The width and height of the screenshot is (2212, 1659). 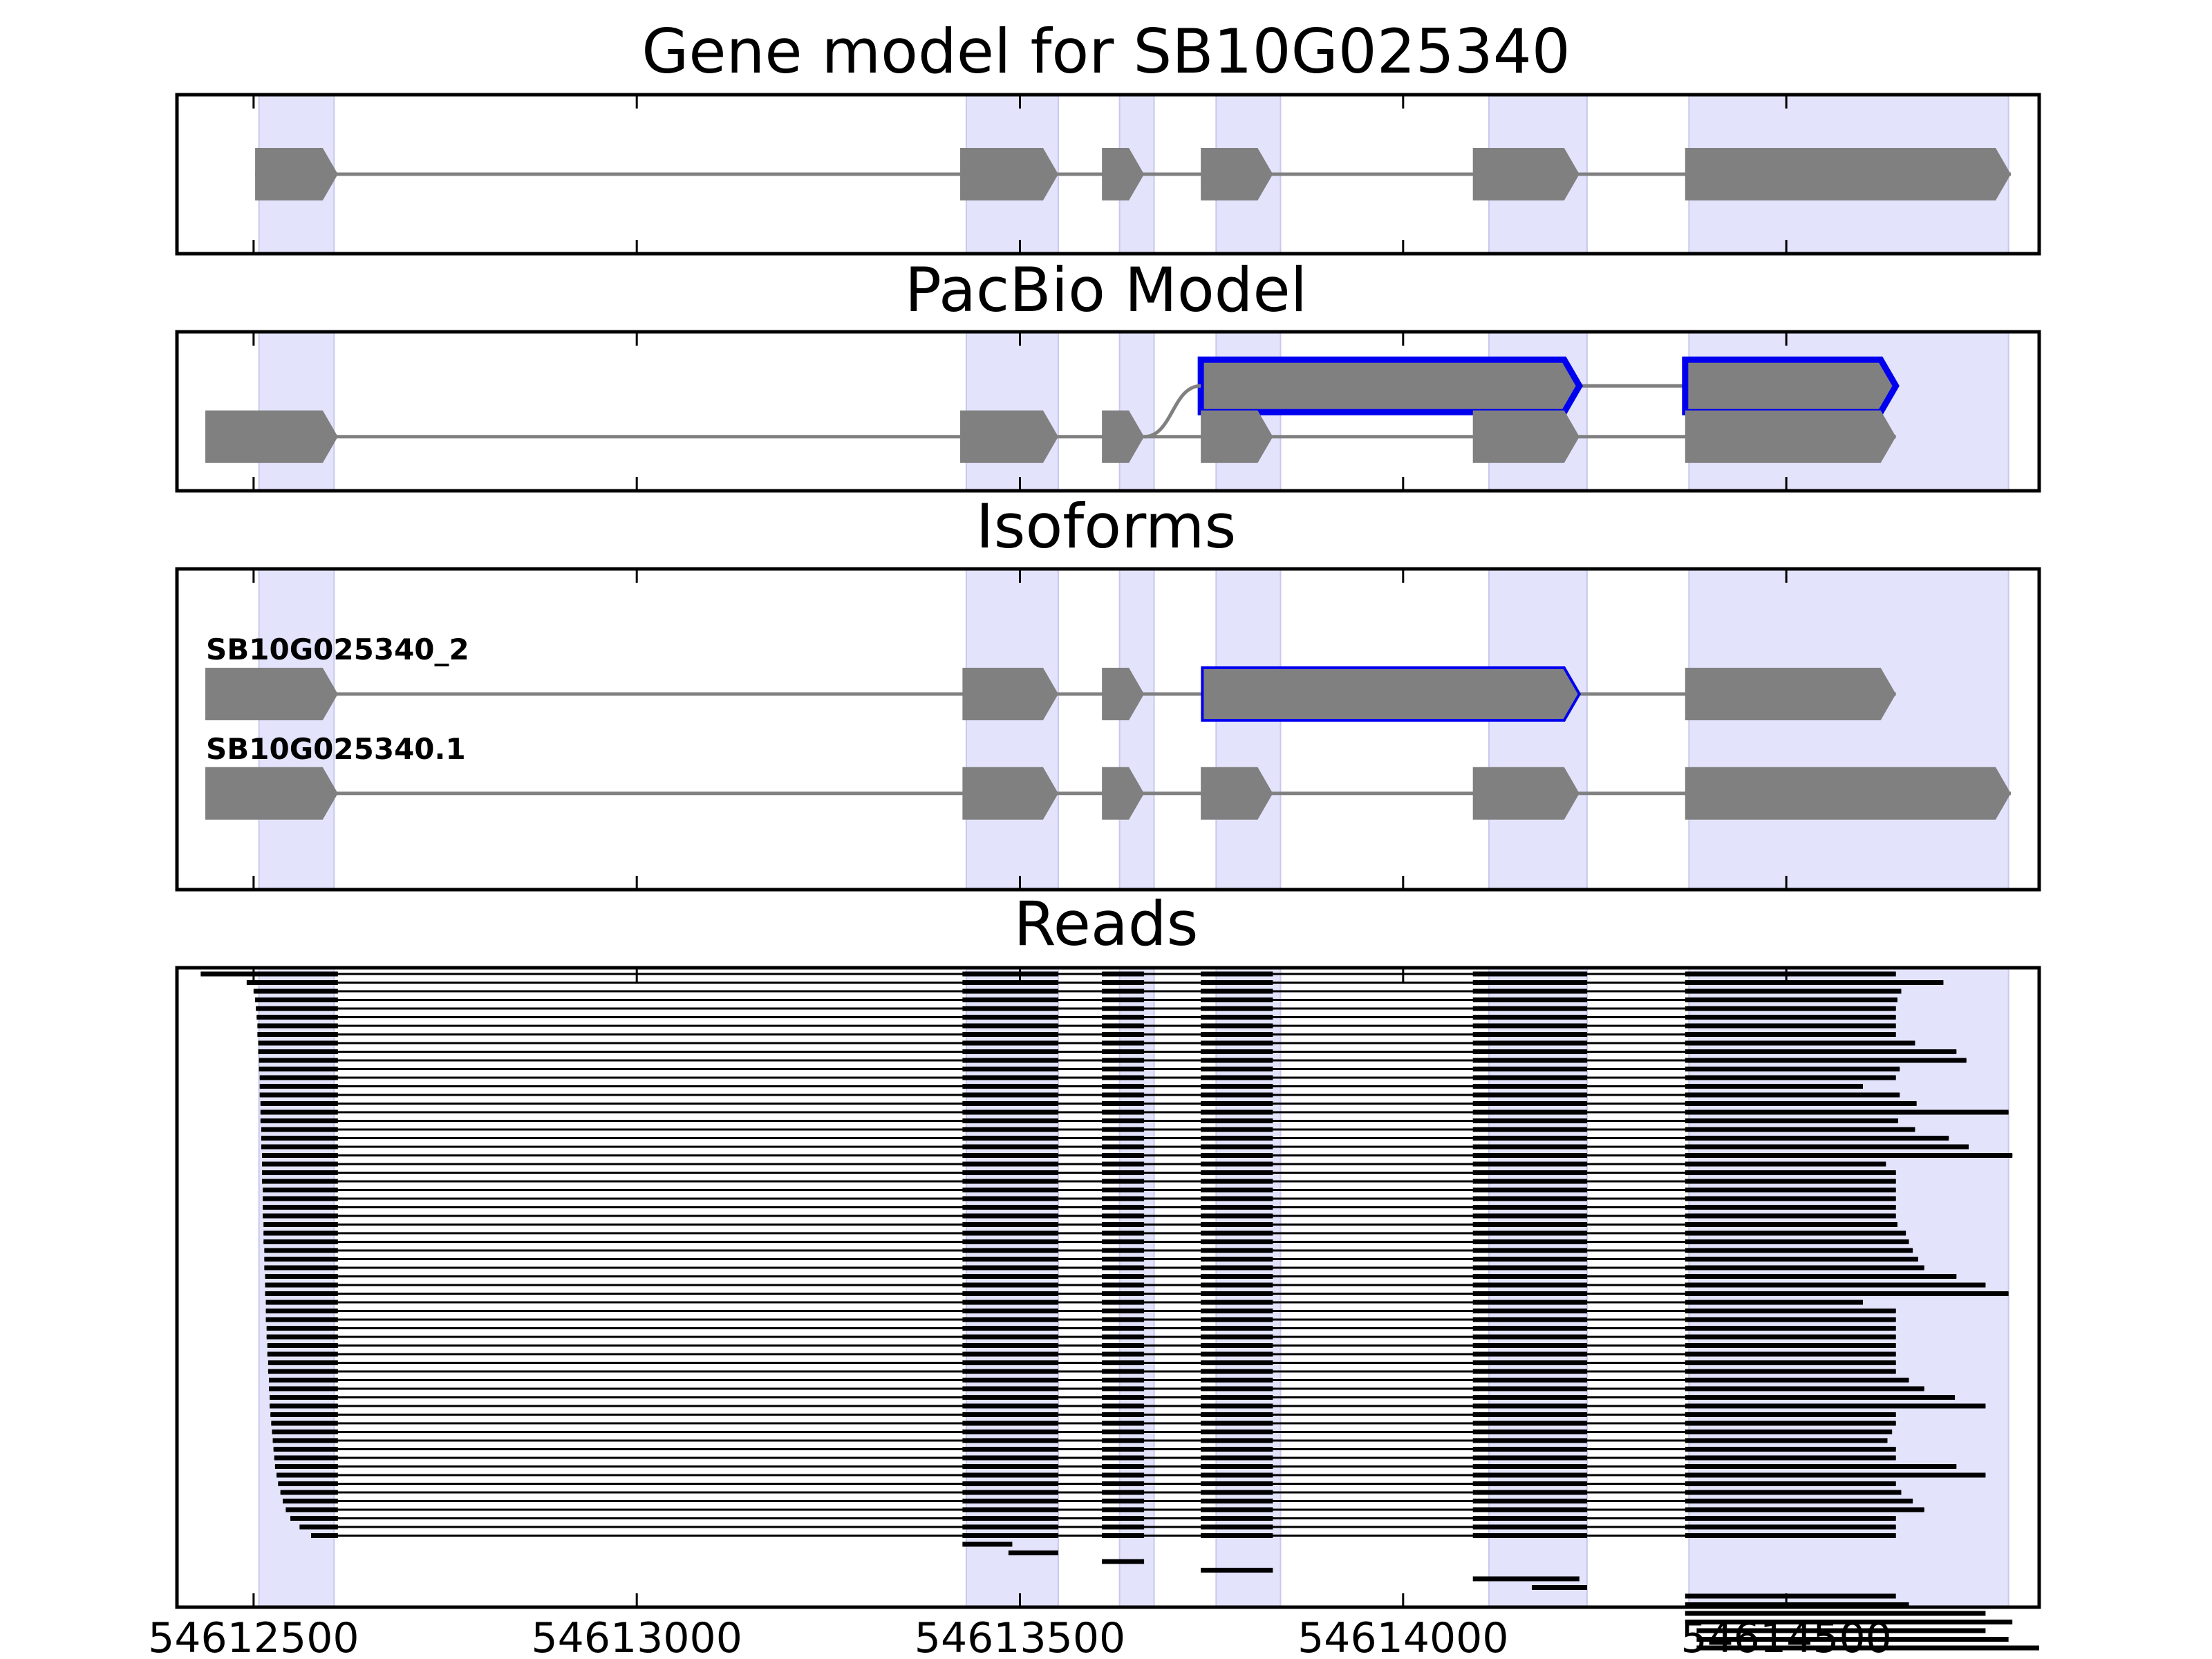 What do you see at coordinates (336, 749) in the screenshot?
I see `isoform-label: SB10G025340.1` at bounding box center [336, 749].